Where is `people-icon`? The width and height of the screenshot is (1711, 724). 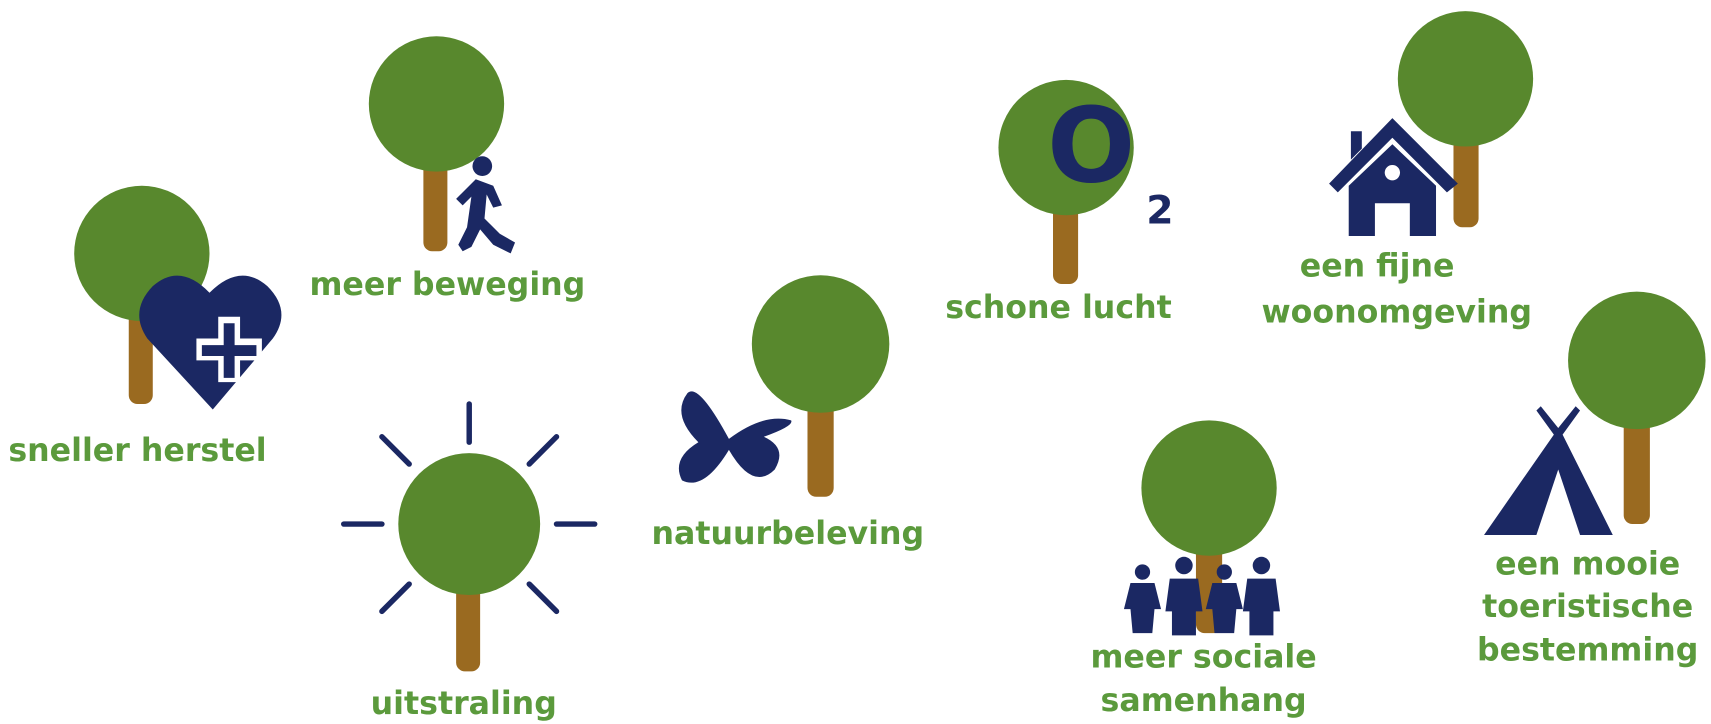
people-icon is located at coordinates (1201, 596).